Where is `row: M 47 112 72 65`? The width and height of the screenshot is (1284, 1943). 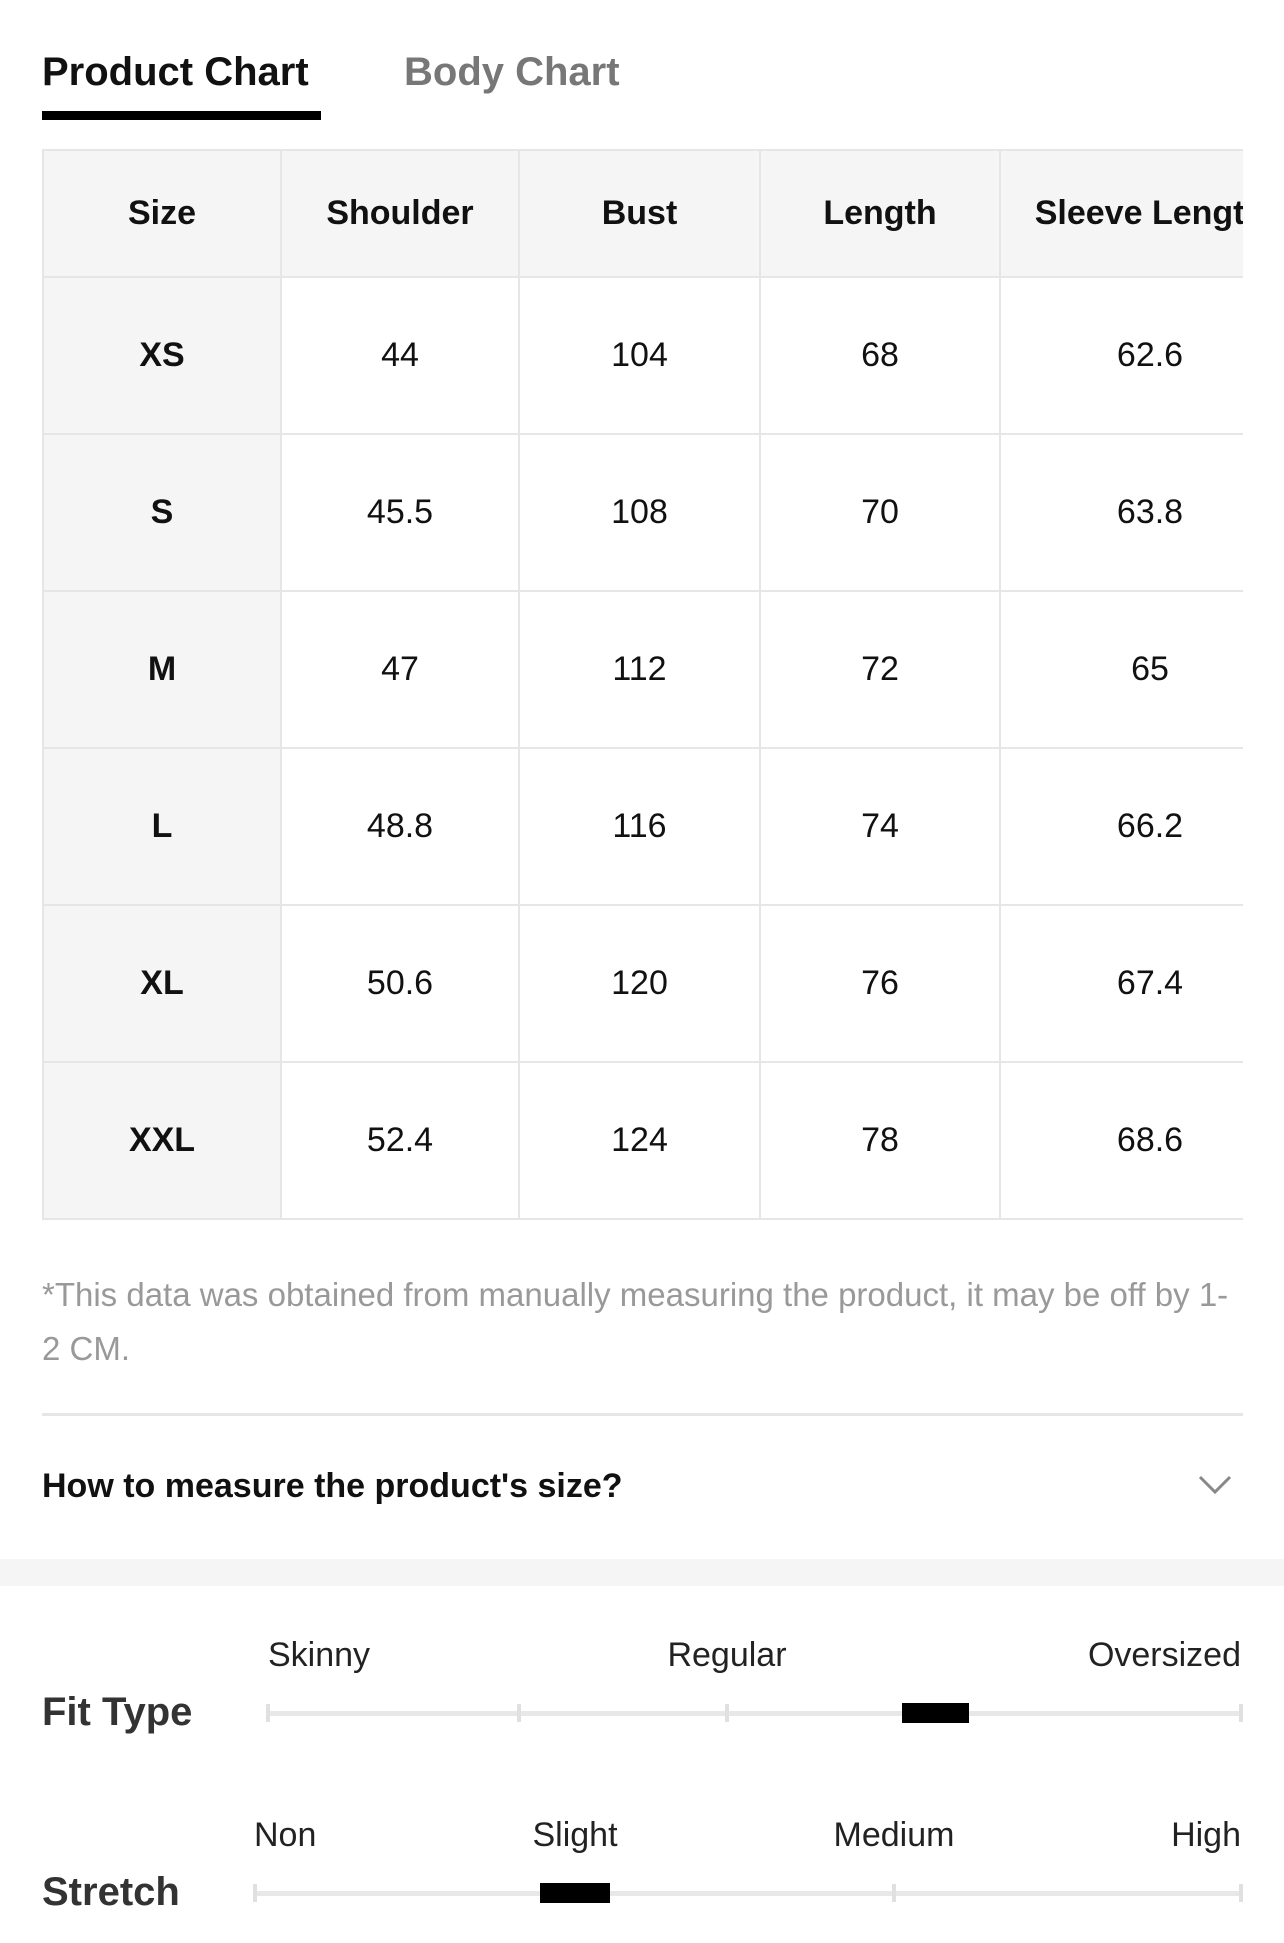
row: M 47 112 72 65 is located at coordinates (642, 669).